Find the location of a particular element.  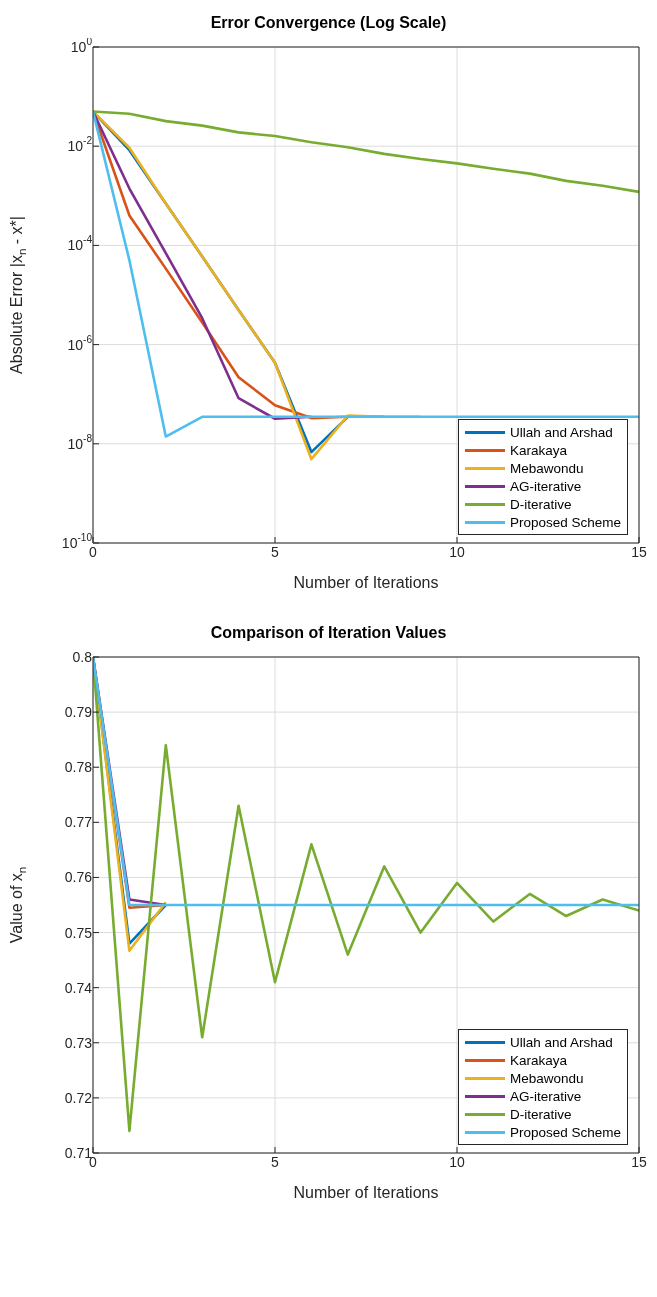

y-tick-label: 0.72 is located at coordinates (78, 1097).